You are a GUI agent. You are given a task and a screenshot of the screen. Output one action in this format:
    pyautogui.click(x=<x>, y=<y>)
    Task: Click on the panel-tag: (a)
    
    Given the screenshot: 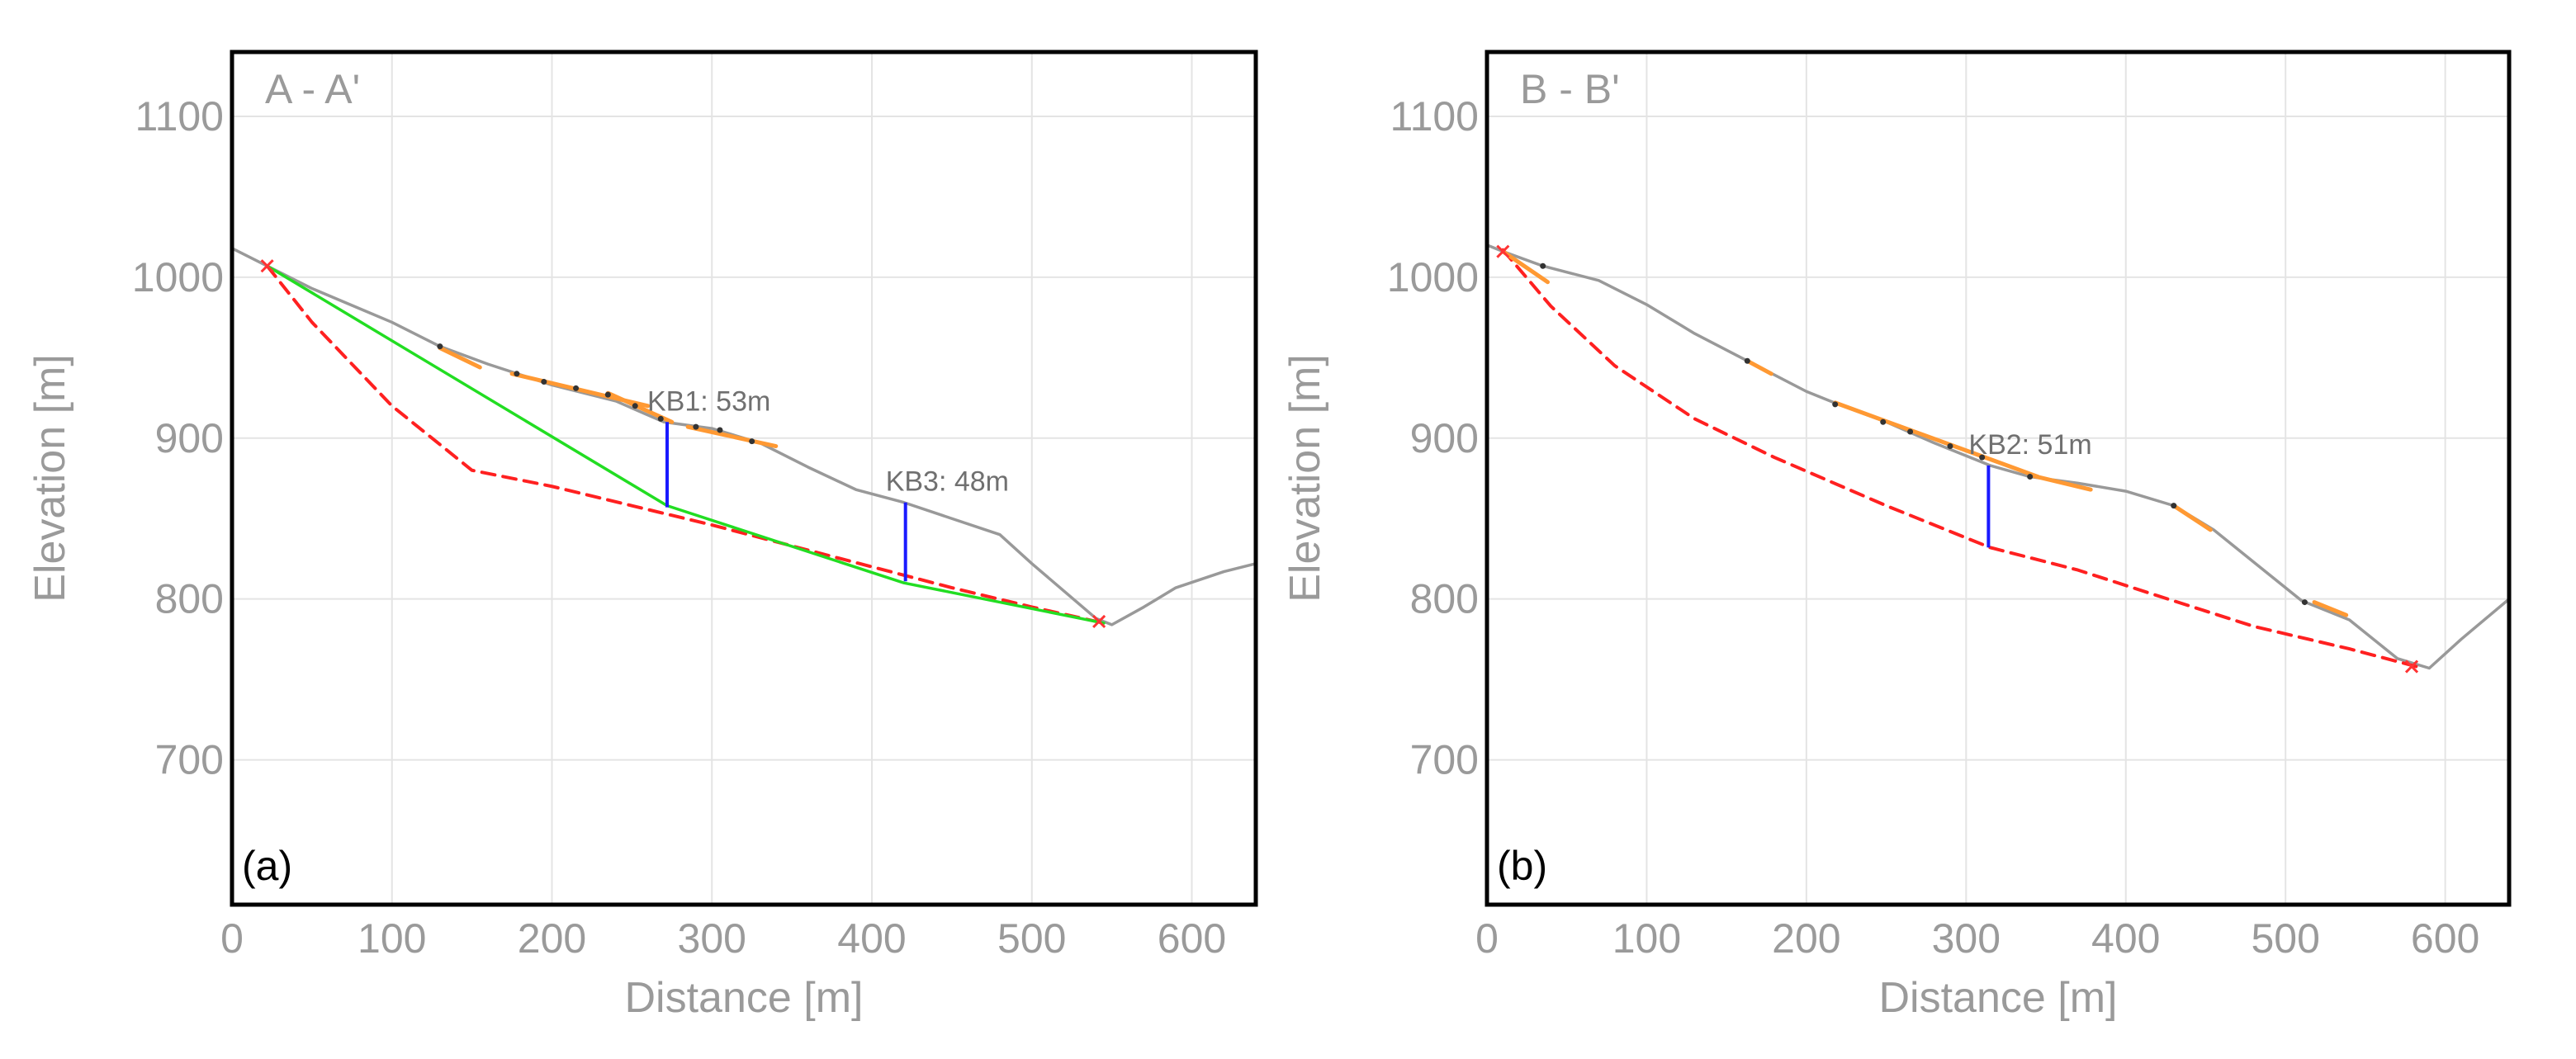 What is the action you would take?
    pyautogui.click(x=267, y=866)
    